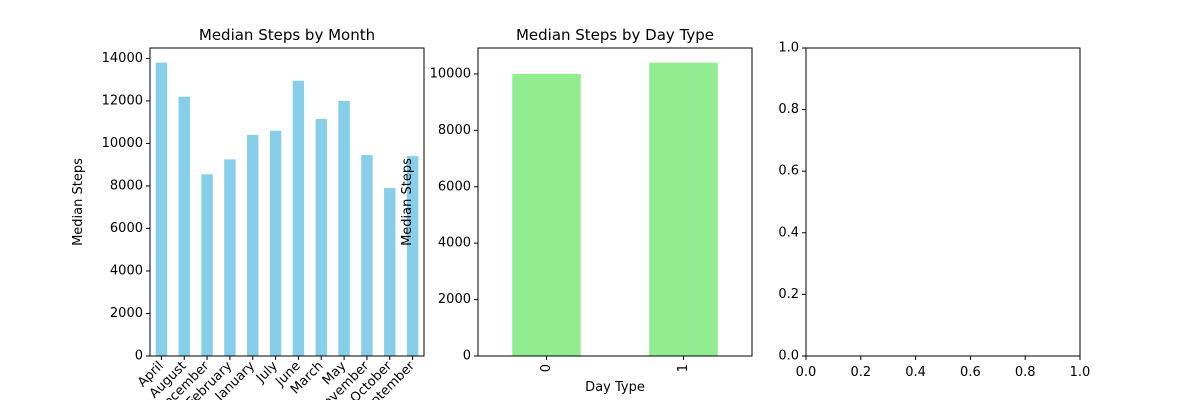  Describe the element at coordinates (122, 100) in the screenshot. I see `y-tick-label: 12000` at that location.